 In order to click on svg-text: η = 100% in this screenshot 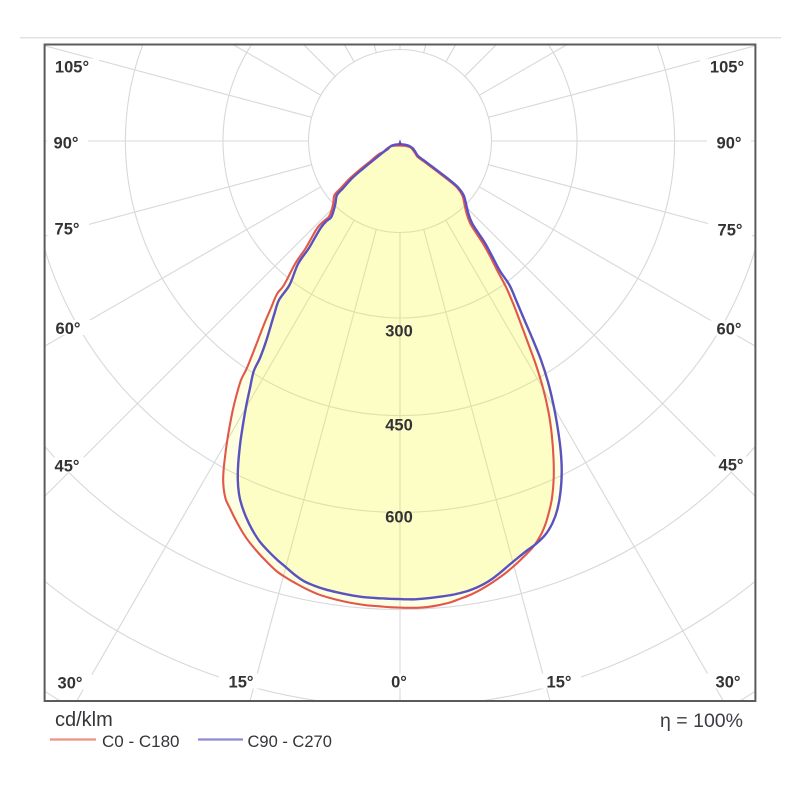, I will do `click(701, 721)`.